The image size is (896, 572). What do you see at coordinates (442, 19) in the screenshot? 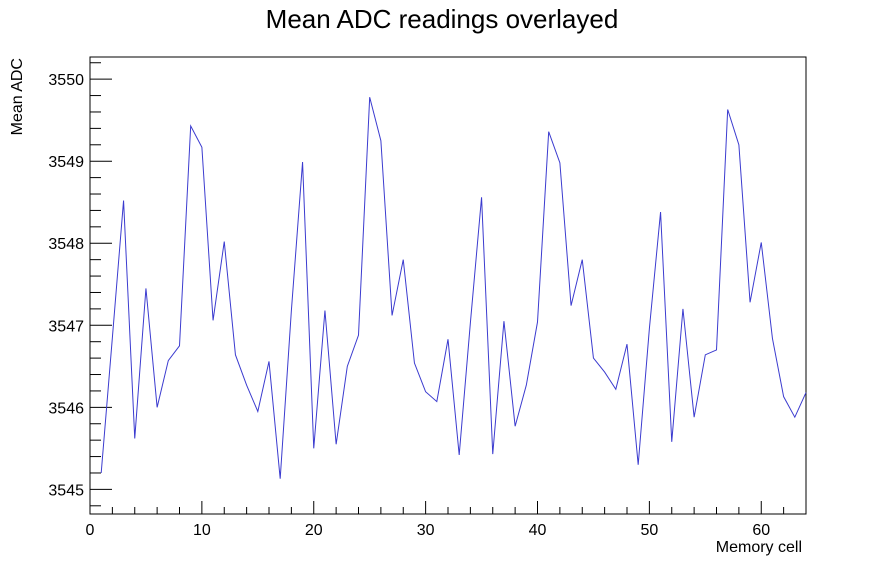
I see `chart-title: Mean ADC readings overlayed` at bounding box center [442, 19].